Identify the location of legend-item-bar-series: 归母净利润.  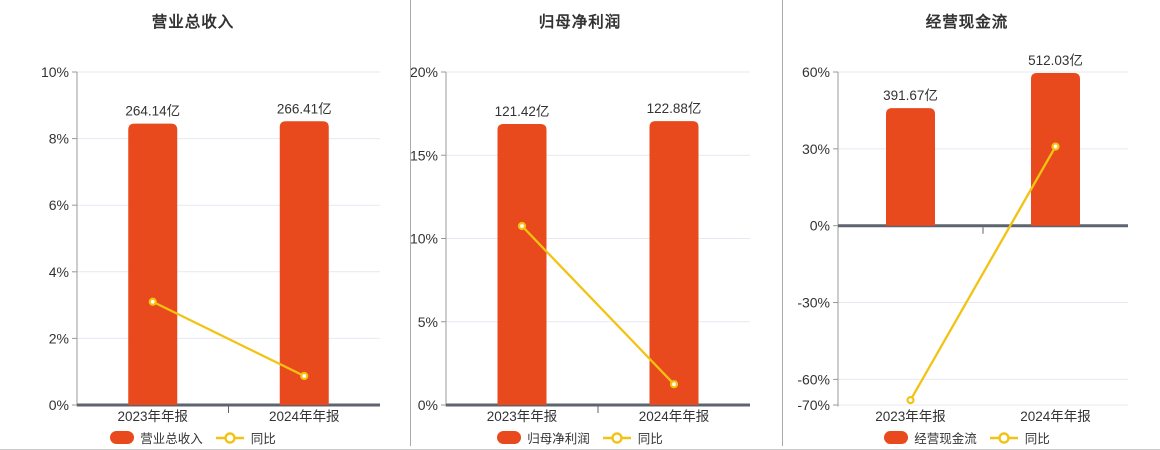
(543, 437).